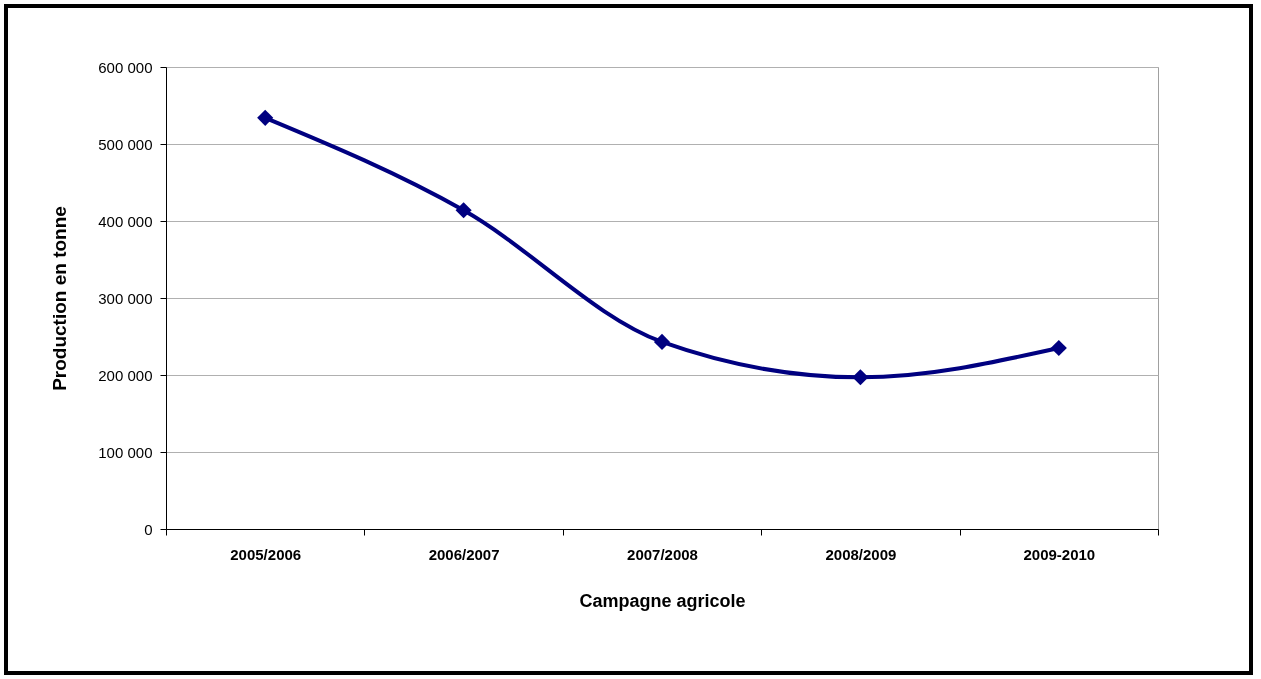 Image resolution: width=1261 pixels, height=679 pixels. I want to click on x-axis-title: Campagne agricole, so click(662, 600).